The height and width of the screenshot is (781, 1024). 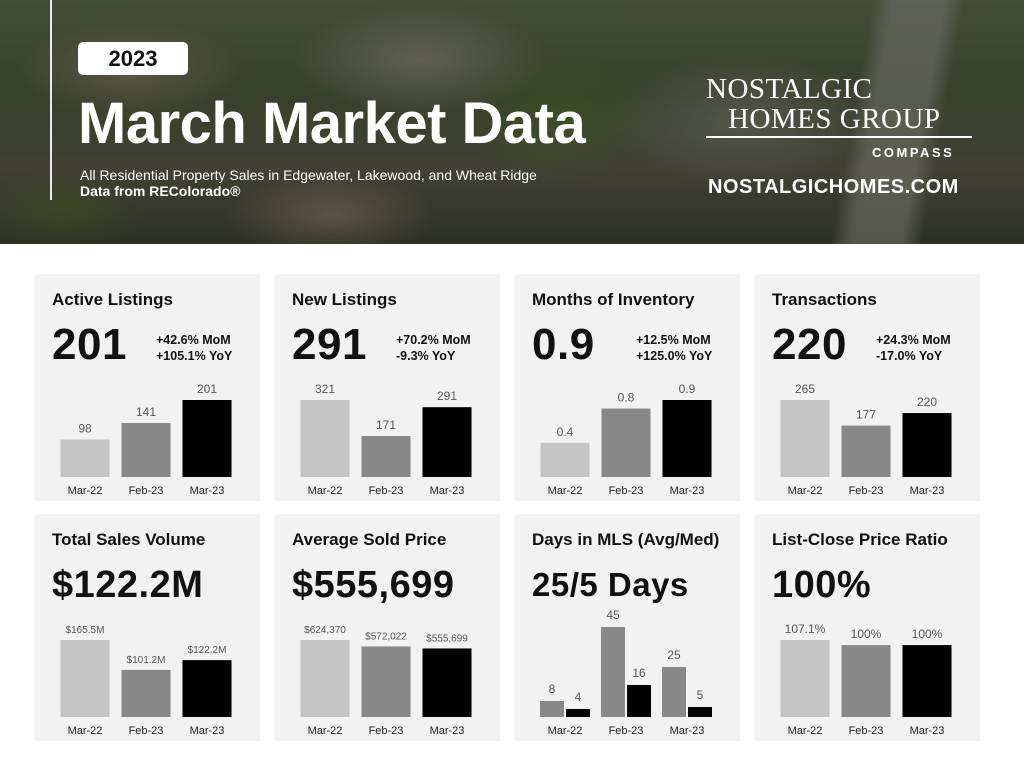 I want to click on card-value: 201, so click(x=89, y=344).